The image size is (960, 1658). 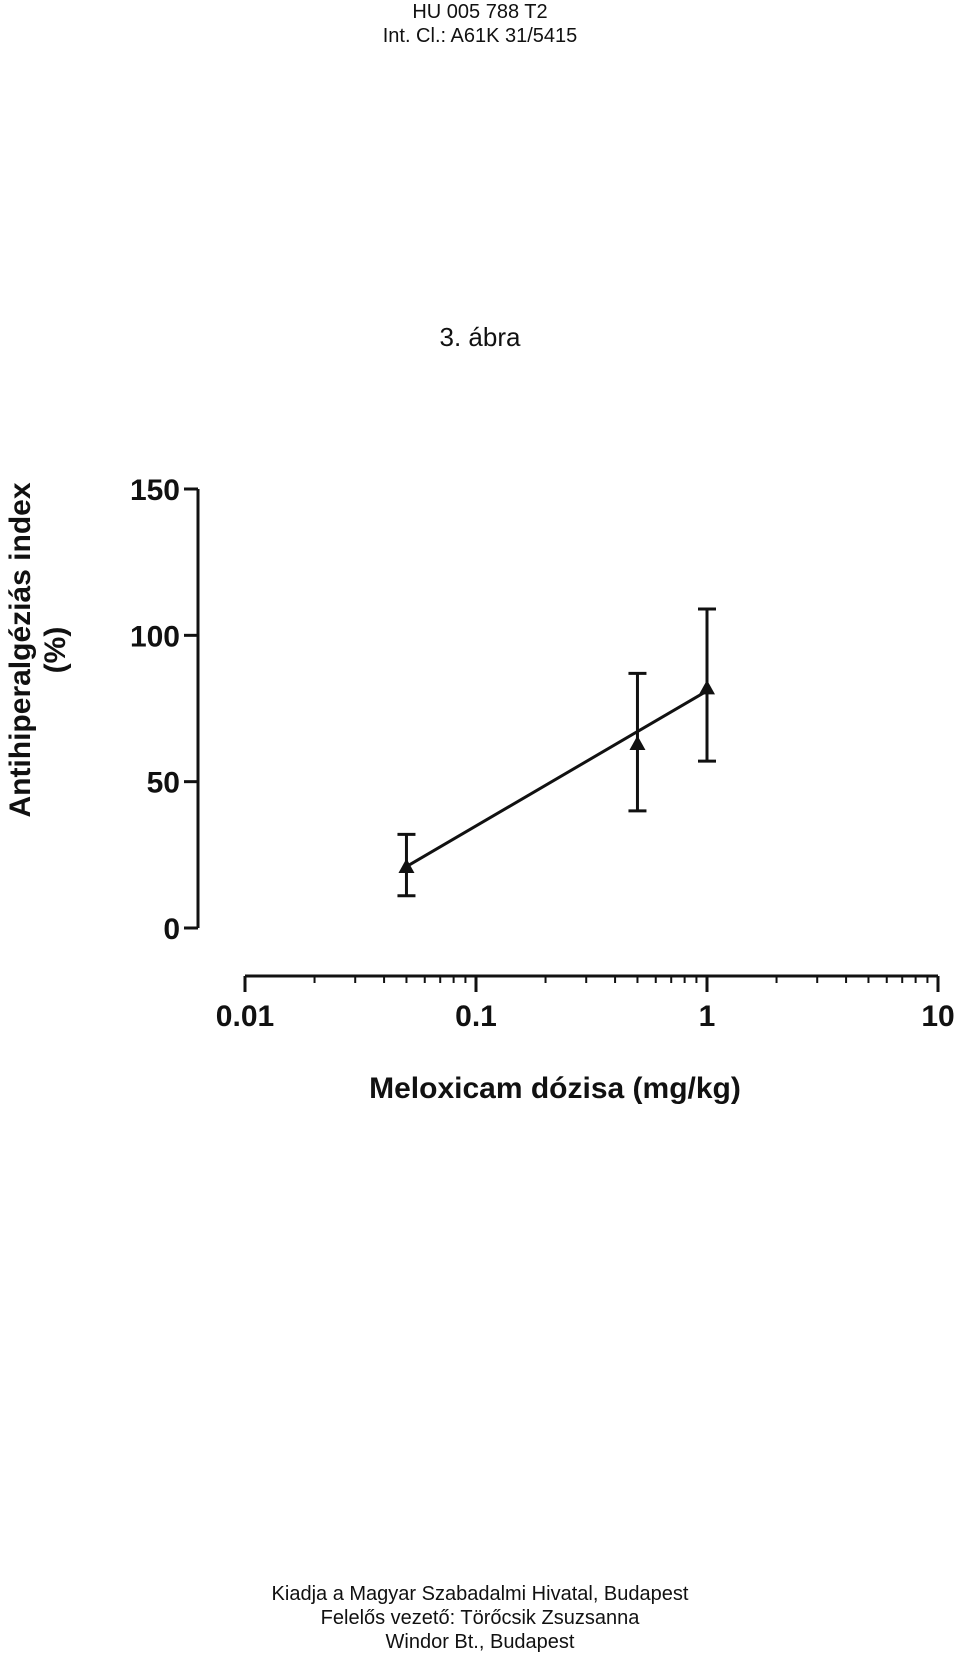 What do you see at coordinates (480, 337) in the screenshot?
I see `figure-label: 3. ábra` at bounding box center [480, 337].